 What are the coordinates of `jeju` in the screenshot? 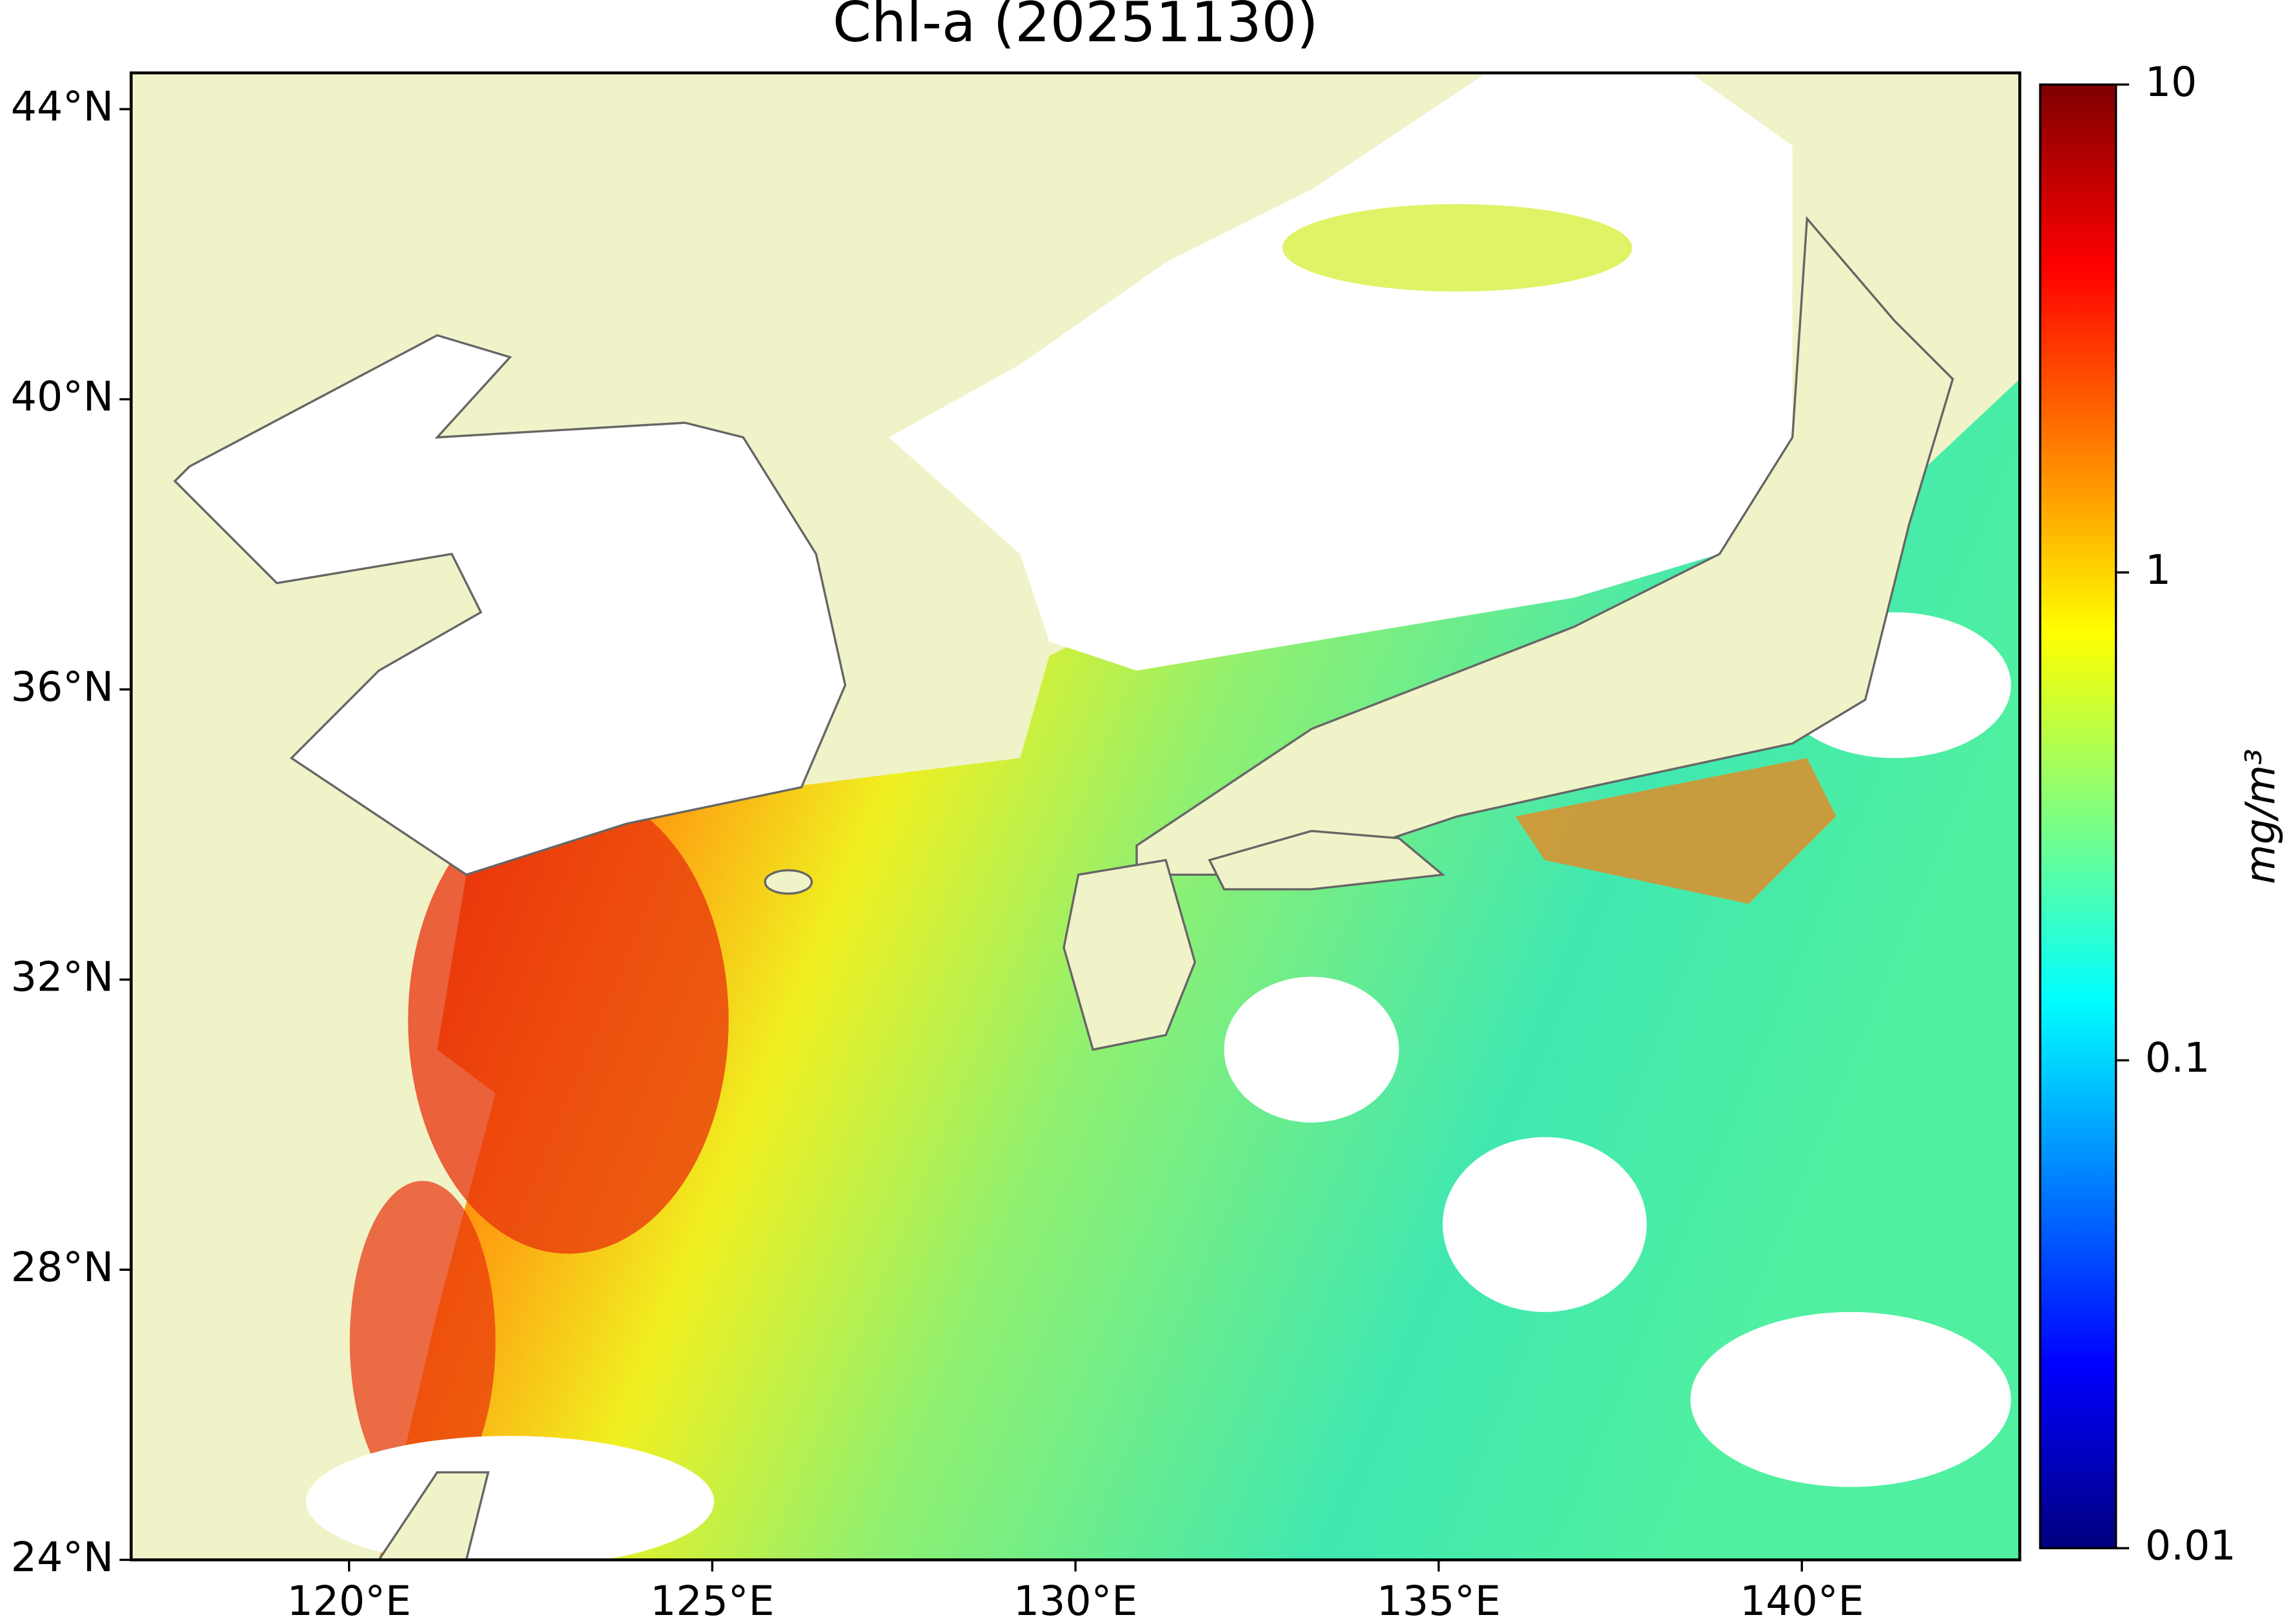 It's located at (788, 882).